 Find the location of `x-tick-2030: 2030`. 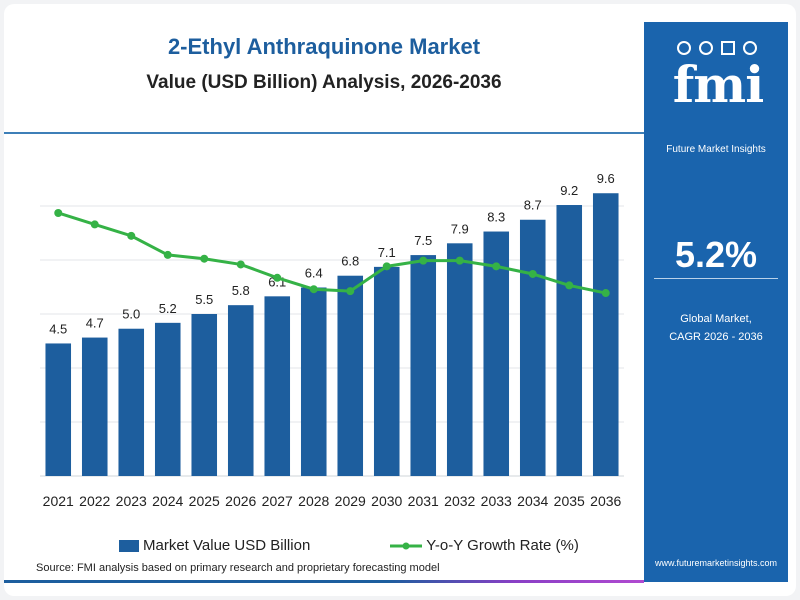

x-tick-2030: 2030 is located at coordinates (386, 501).